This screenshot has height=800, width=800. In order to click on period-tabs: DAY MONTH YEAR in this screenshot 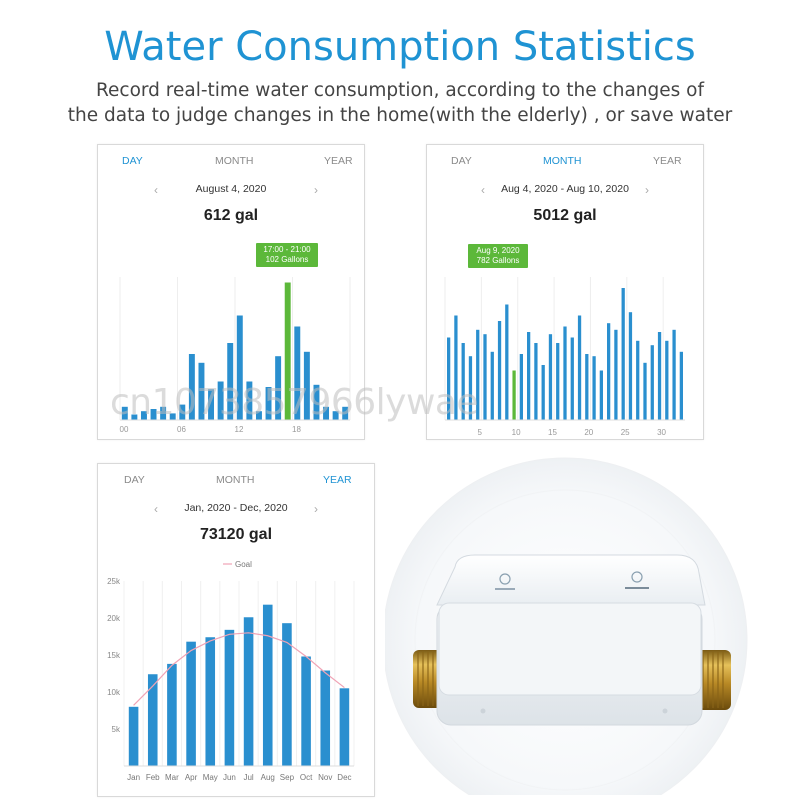, I will do `click(565, 163)`.